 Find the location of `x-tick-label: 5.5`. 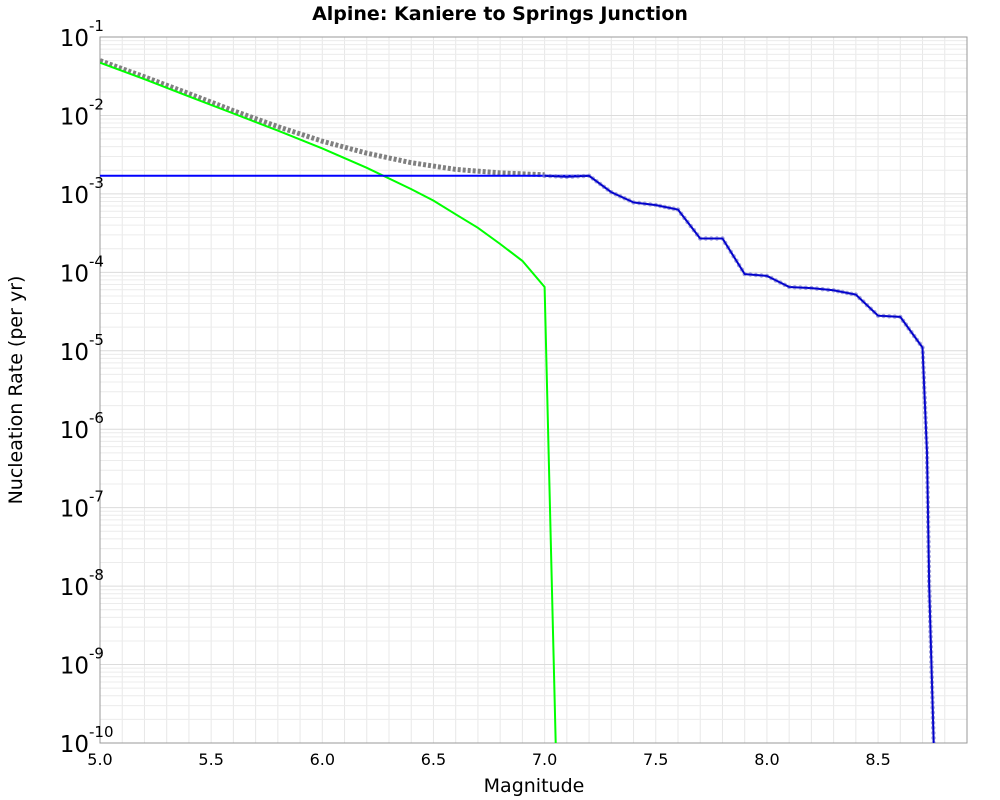

x-tick-label: 5.5 is located at coordinates (210, 759).